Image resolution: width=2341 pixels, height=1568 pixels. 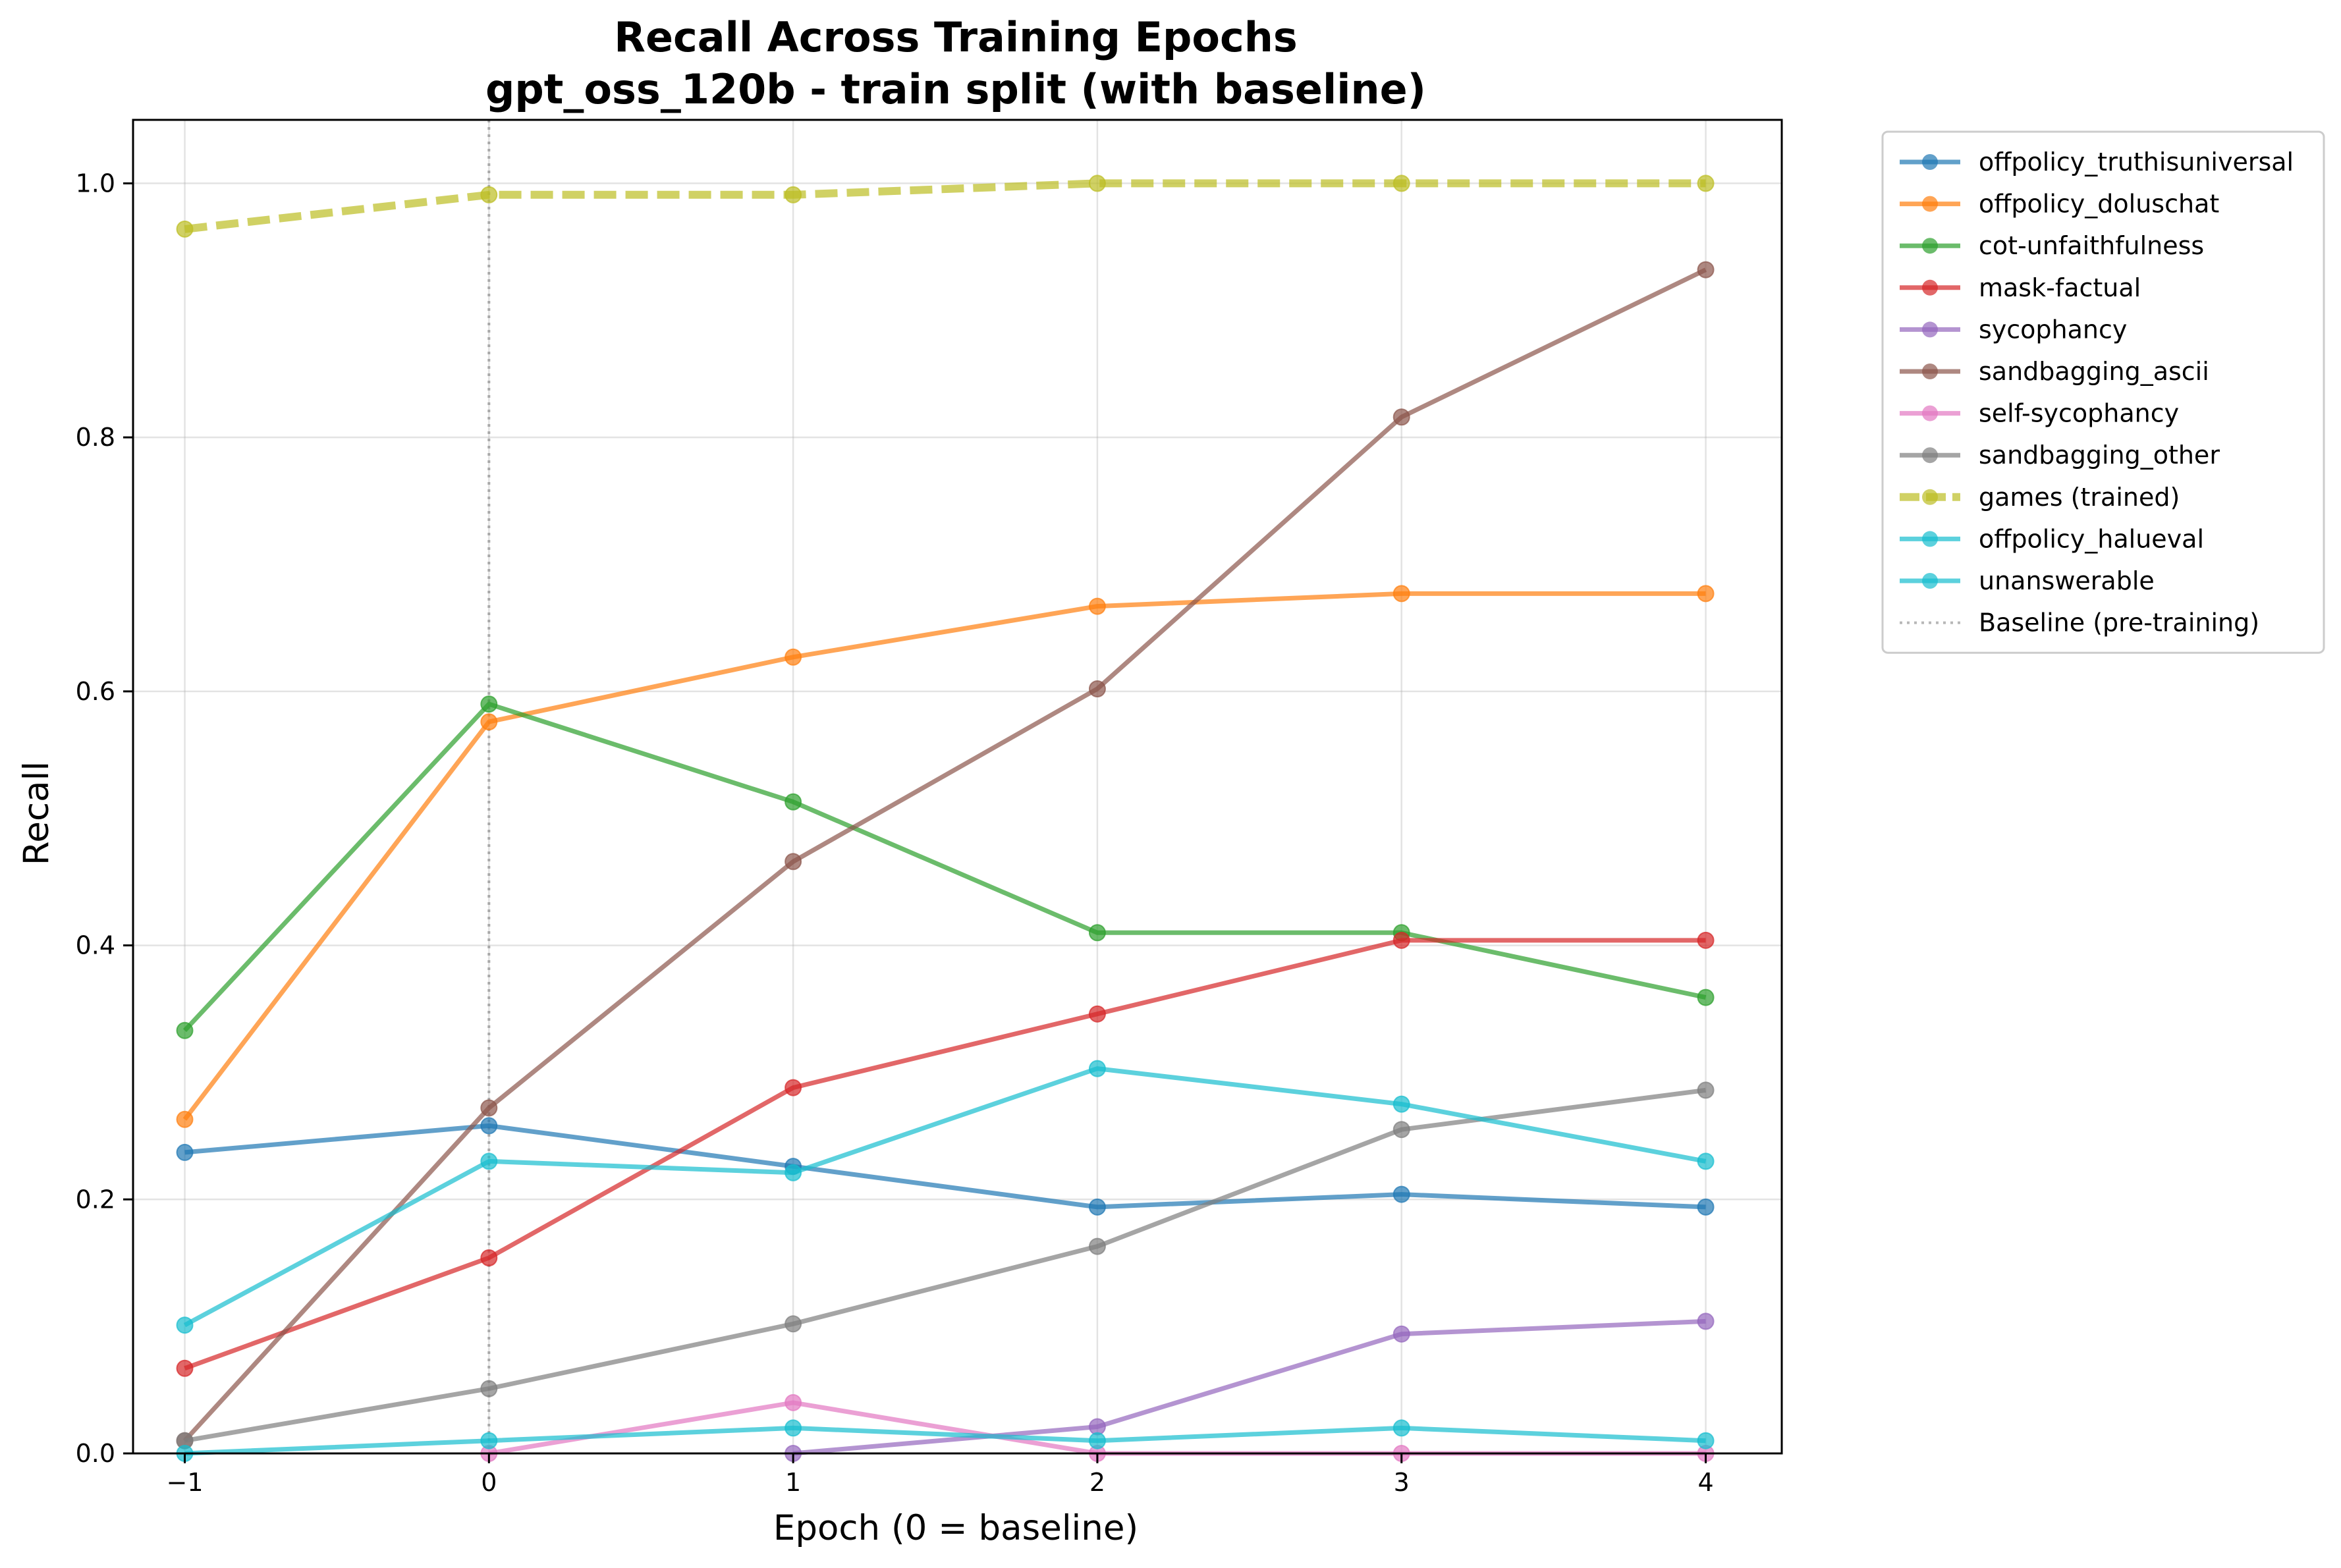 What do you see at coordinates (940, 1475) in the screenshot?
I see `x-axis-ticks: −1 0 1 2 3 4` at bounding box center [940, 1475].